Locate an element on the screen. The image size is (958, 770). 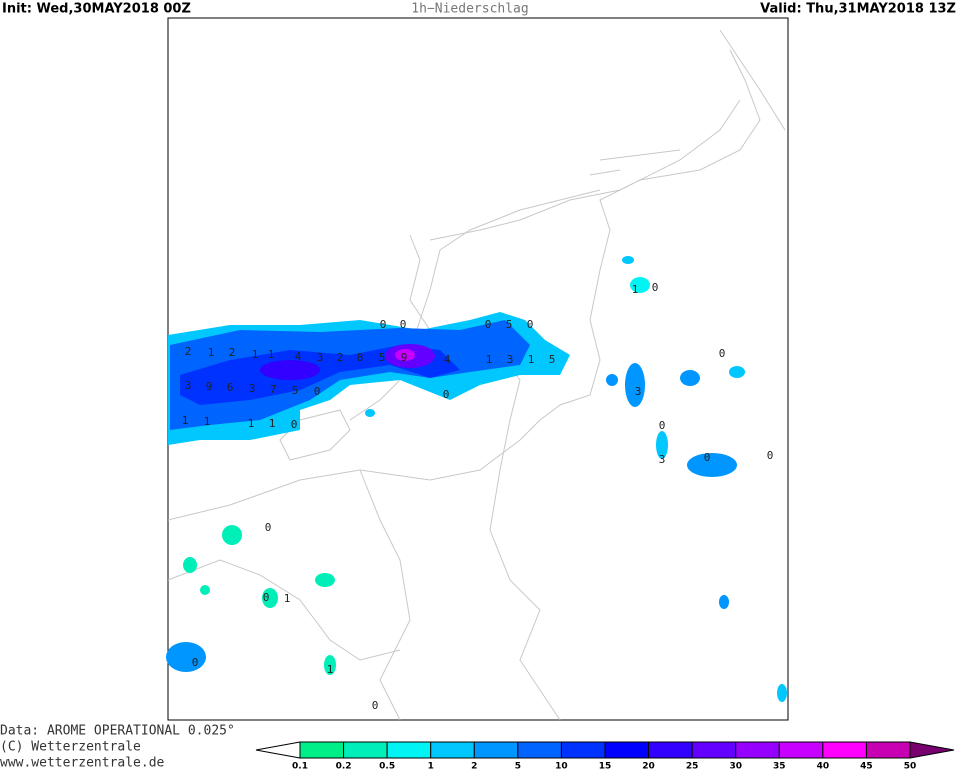
colorbar-over is located at coordinates (932, 750).